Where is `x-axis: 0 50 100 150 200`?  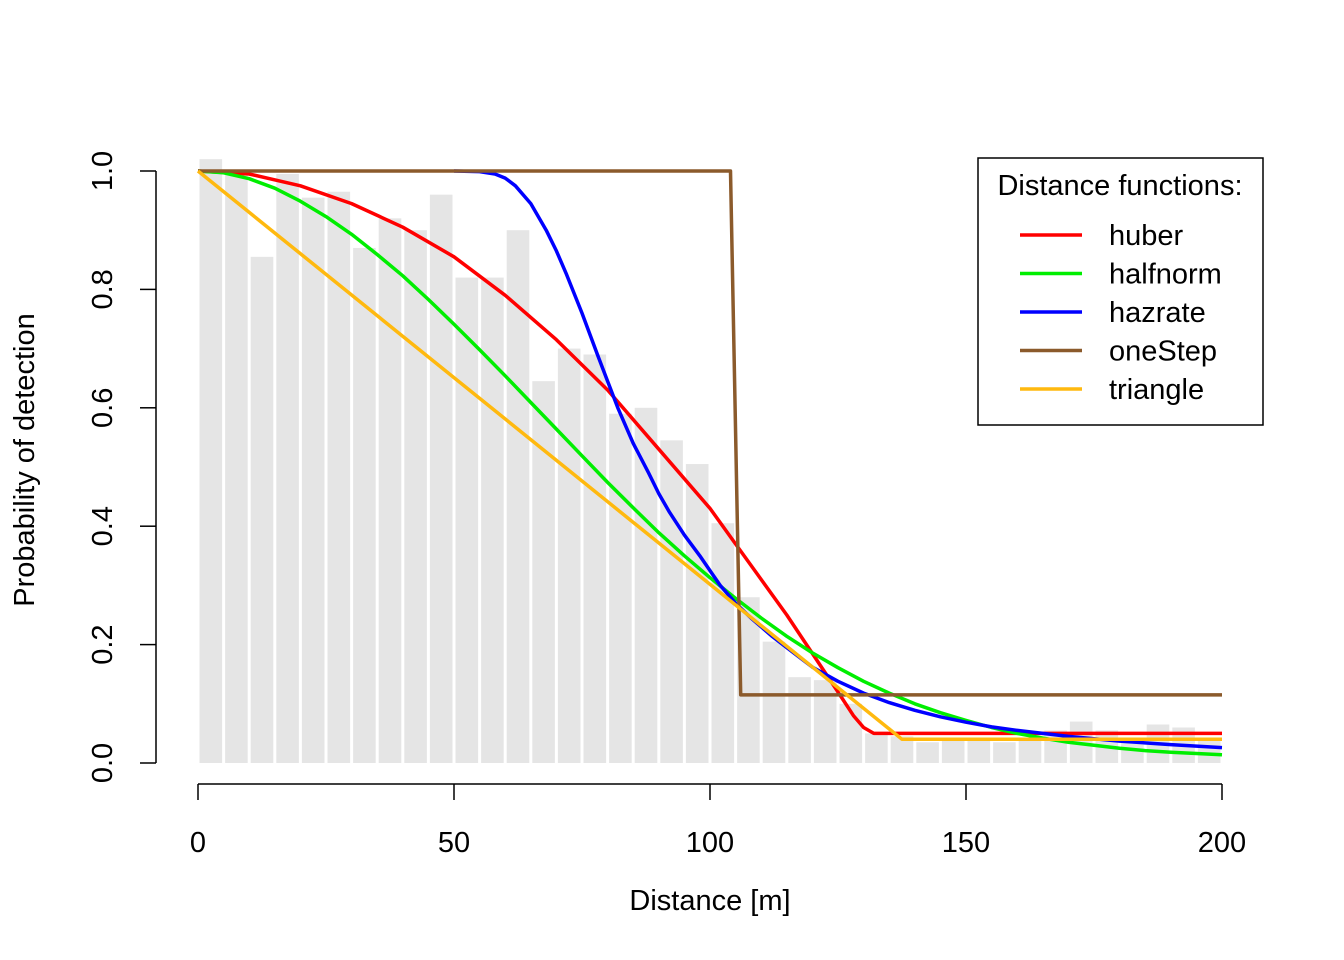
x-axis: 0 50 100 150 200 is located at coordinates (718, 821).